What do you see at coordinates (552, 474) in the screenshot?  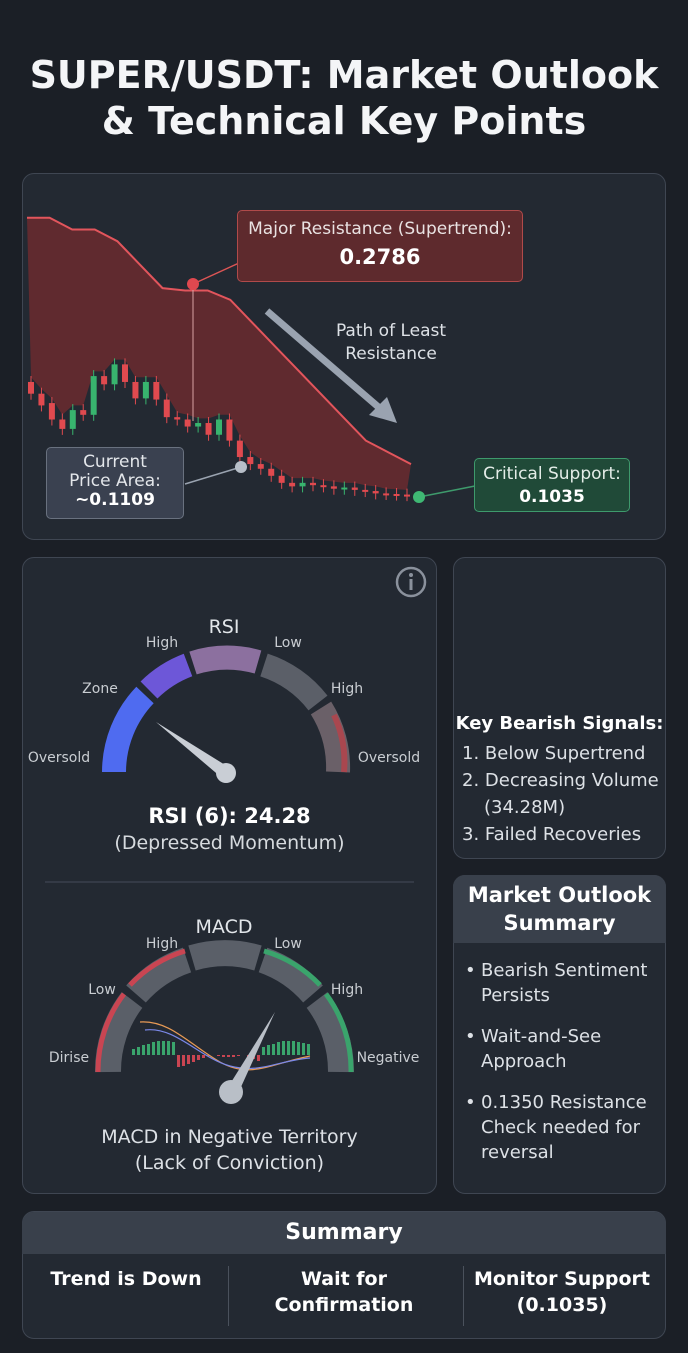 I see `support-label: Critical Support:` at bounding box center [552, 474].